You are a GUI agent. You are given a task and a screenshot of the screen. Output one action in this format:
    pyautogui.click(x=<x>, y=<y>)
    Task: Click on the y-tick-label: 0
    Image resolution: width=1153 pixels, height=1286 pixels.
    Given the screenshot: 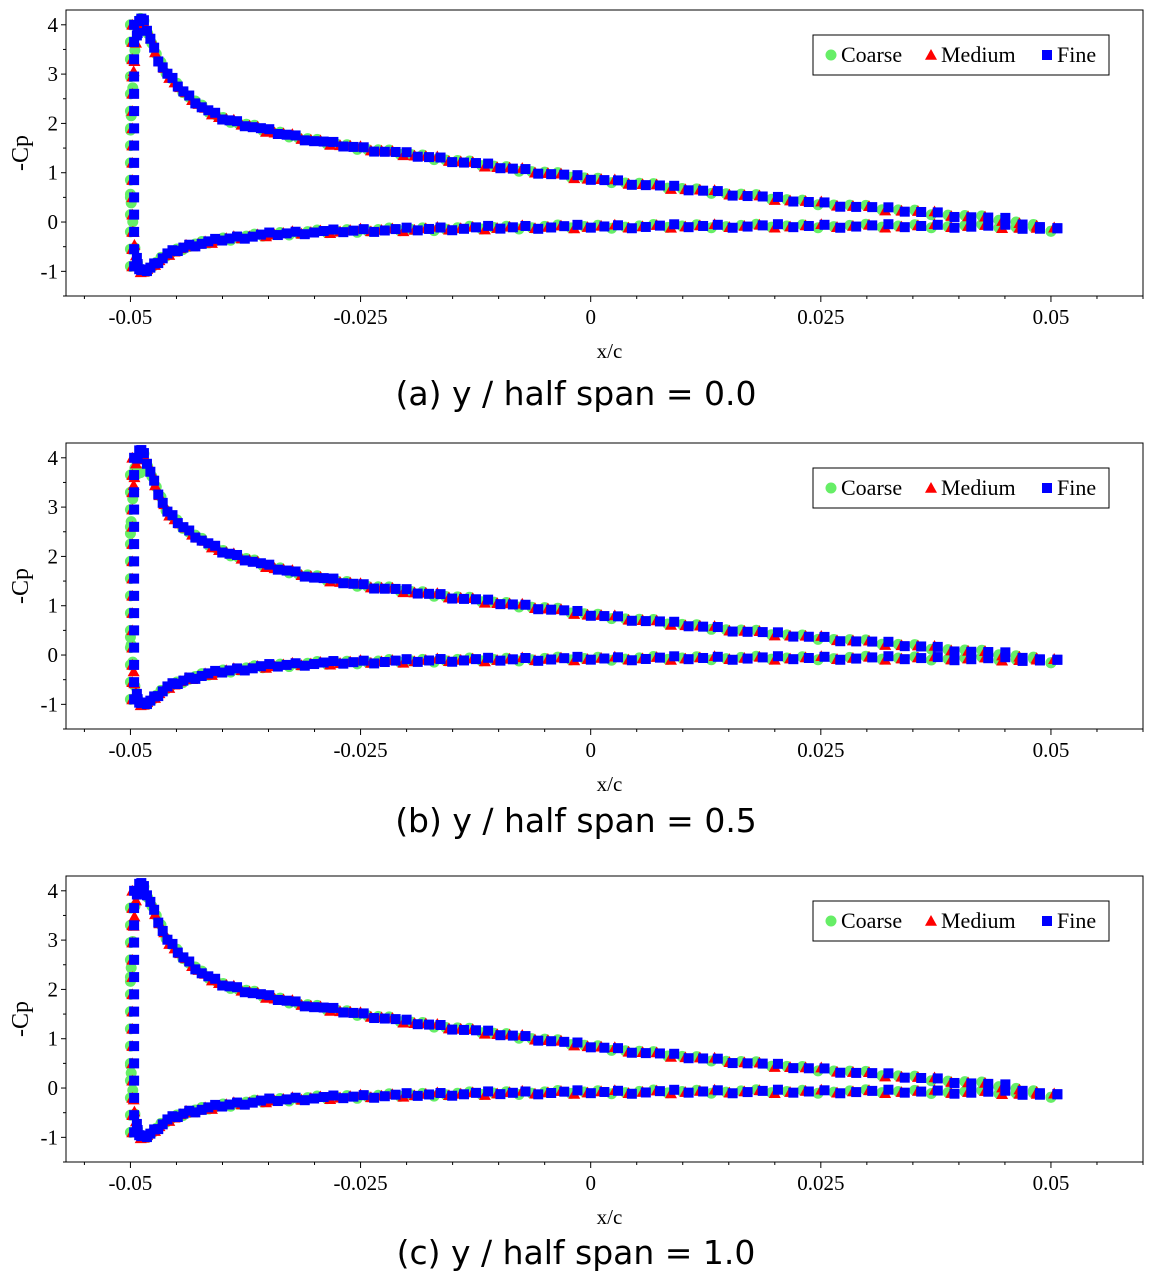 What is the action you would take?
    pyautogui.click(x=53, y=222)
    